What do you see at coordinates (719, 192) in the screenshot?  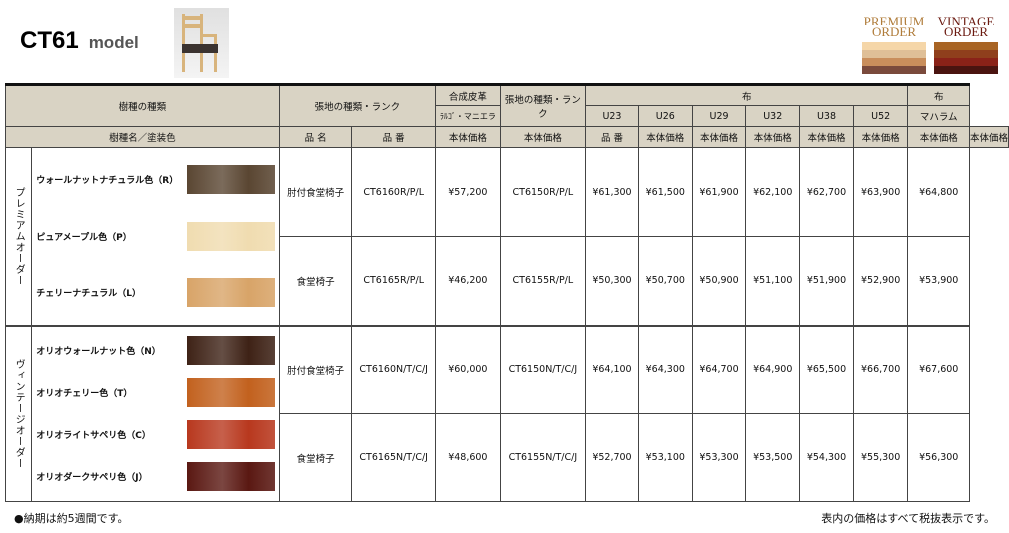 I see `cloth-price: ¥61,900` at bounding box center [719, 192].